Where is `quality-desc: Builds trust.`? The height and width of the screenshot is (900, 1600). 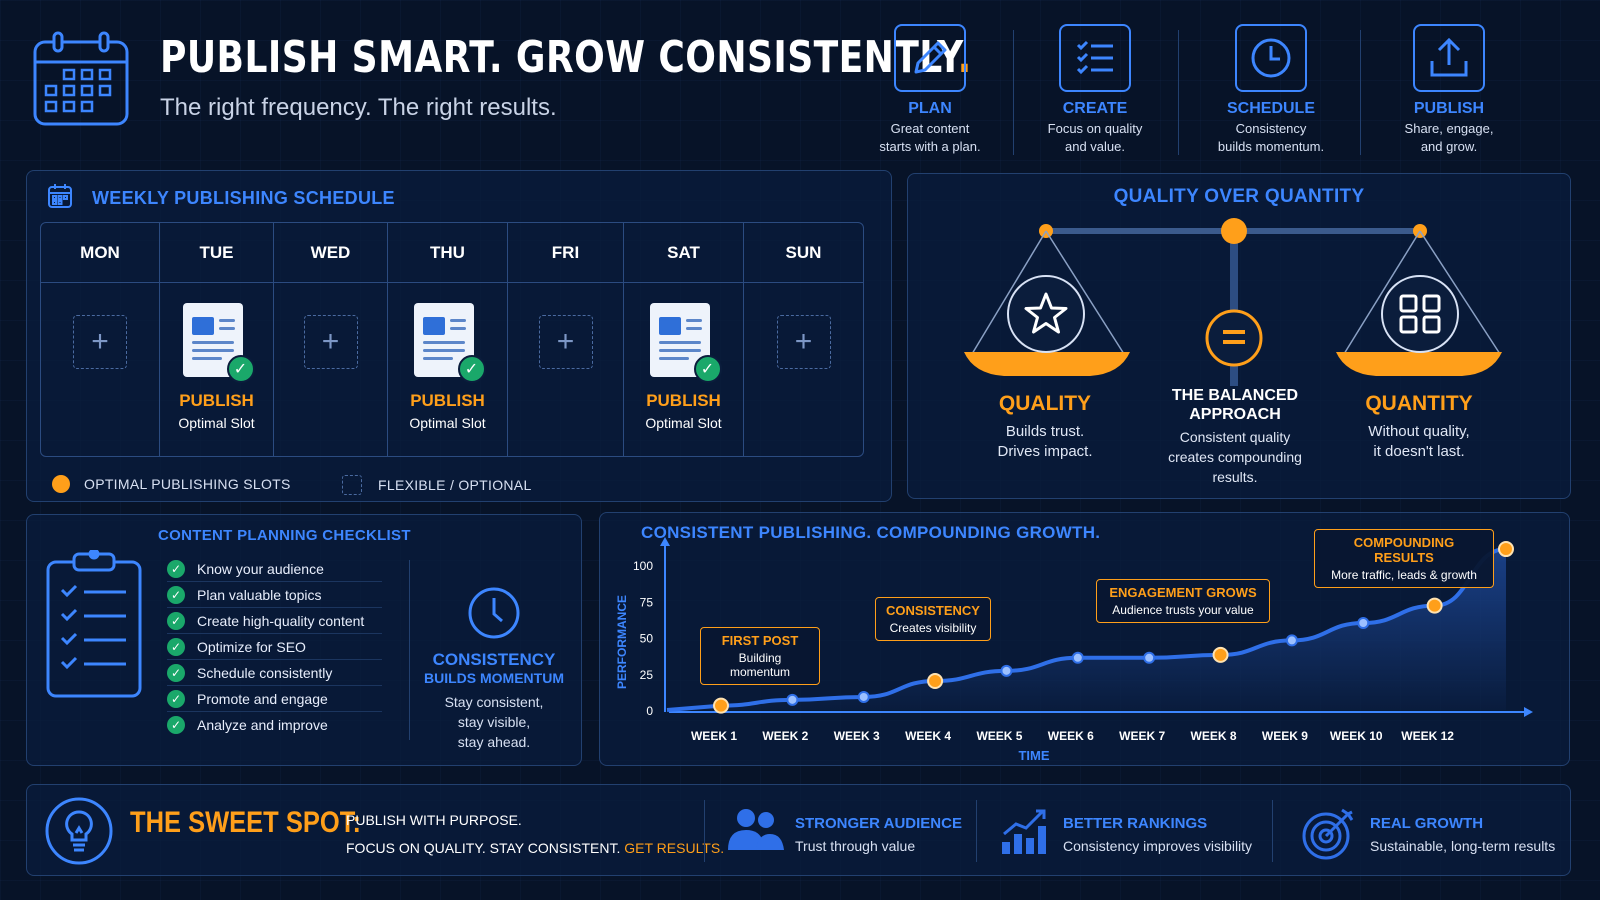
quality-desc: Builds trust. is located at coordinates (1045, 431).